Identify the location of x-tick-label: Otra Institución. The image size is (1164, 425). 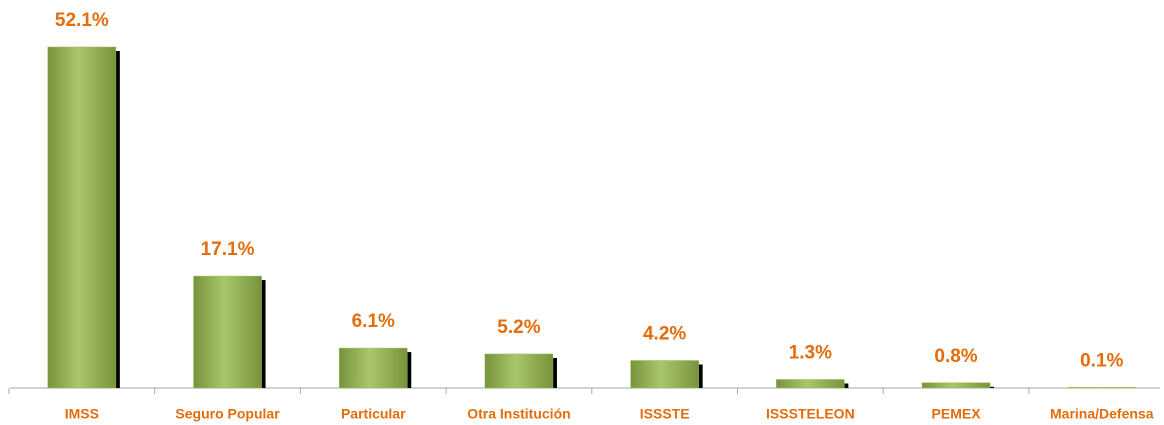
(518, 414).